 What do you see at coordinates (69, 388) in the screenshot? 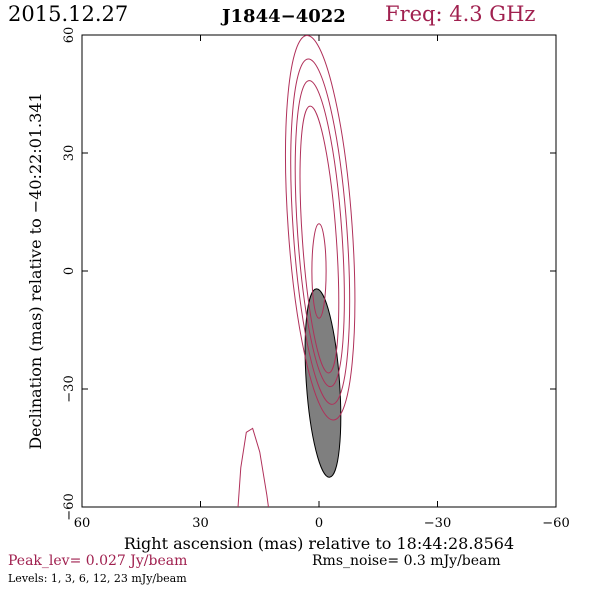
I see `y-tick-label: −30` at bounding box center [69, 388].